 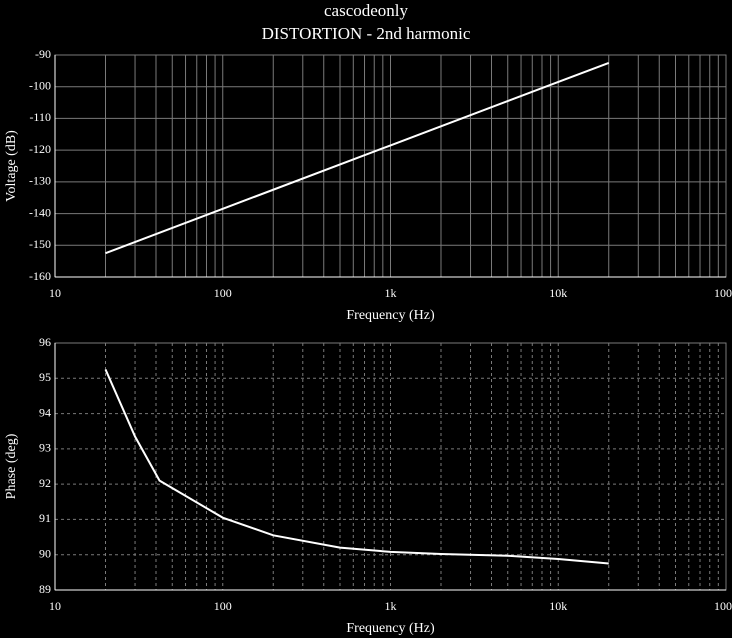 What do you see at coordinates (45, 342) in the screenshot?
I see `y-tick-label: 96` at bounding box center [45, 342].